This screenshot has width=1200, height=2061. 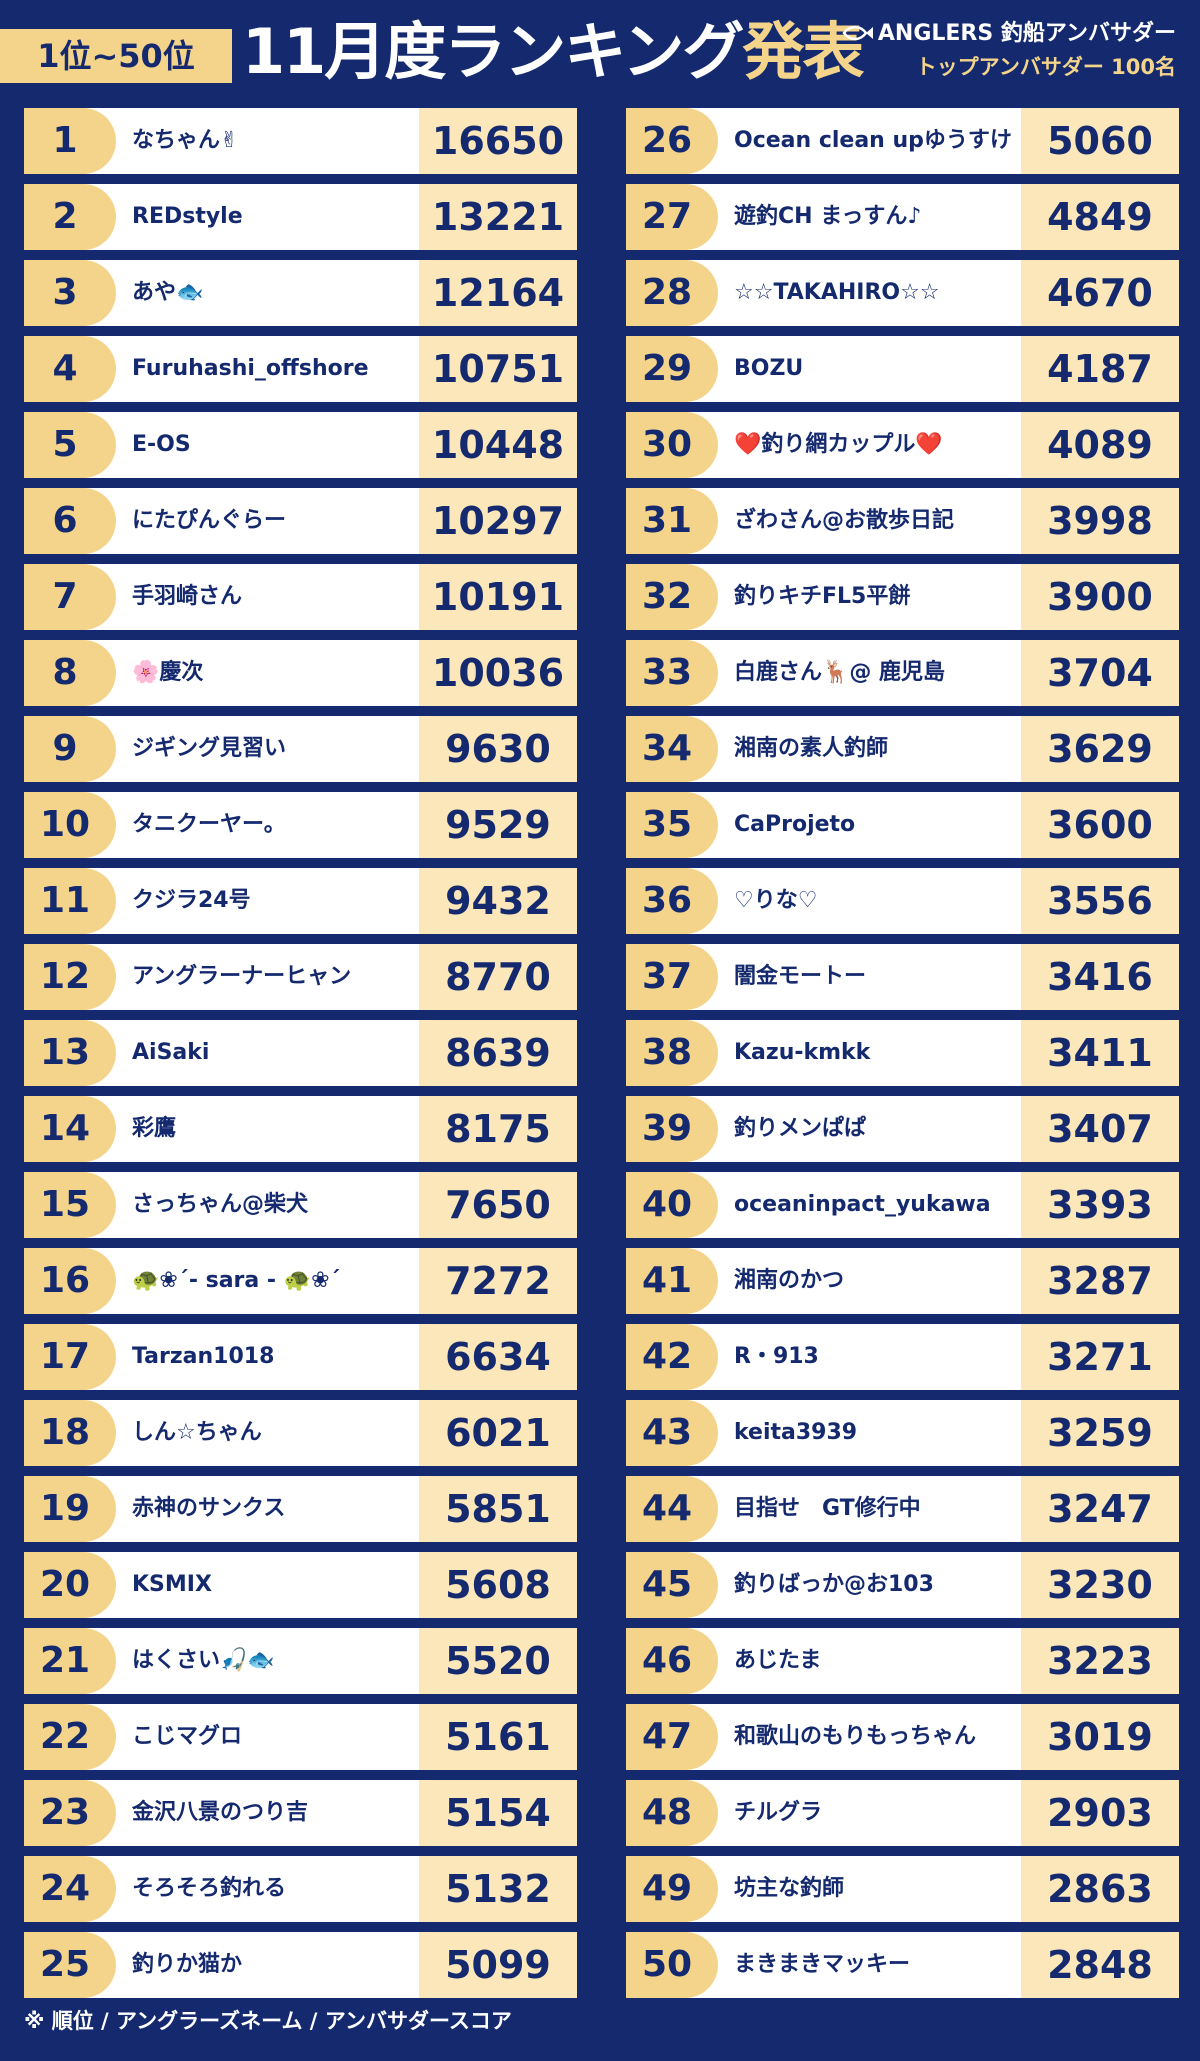 What do you see at coordinates (789, 1888) in the screenshot?
I see `angler-name: 坊主な釣師` at bounding box center [789, 1888].